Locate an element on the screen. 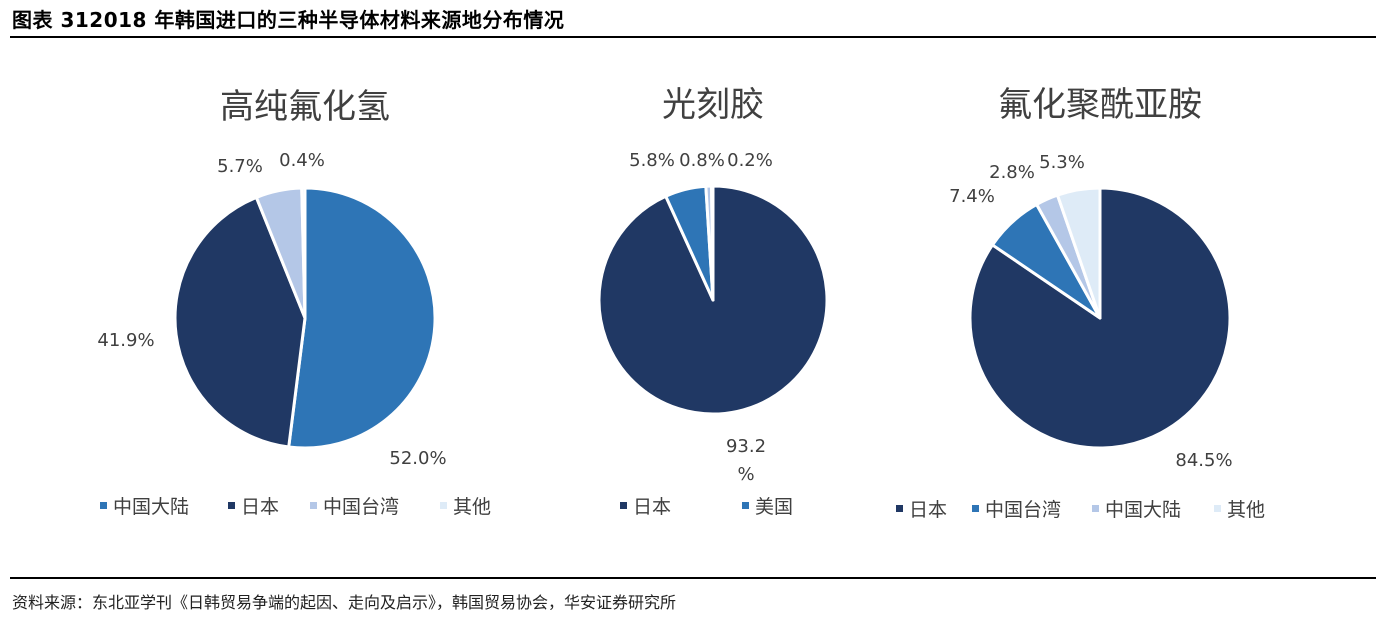  legend-entry: 美国 is located at coordinates (774, 507).